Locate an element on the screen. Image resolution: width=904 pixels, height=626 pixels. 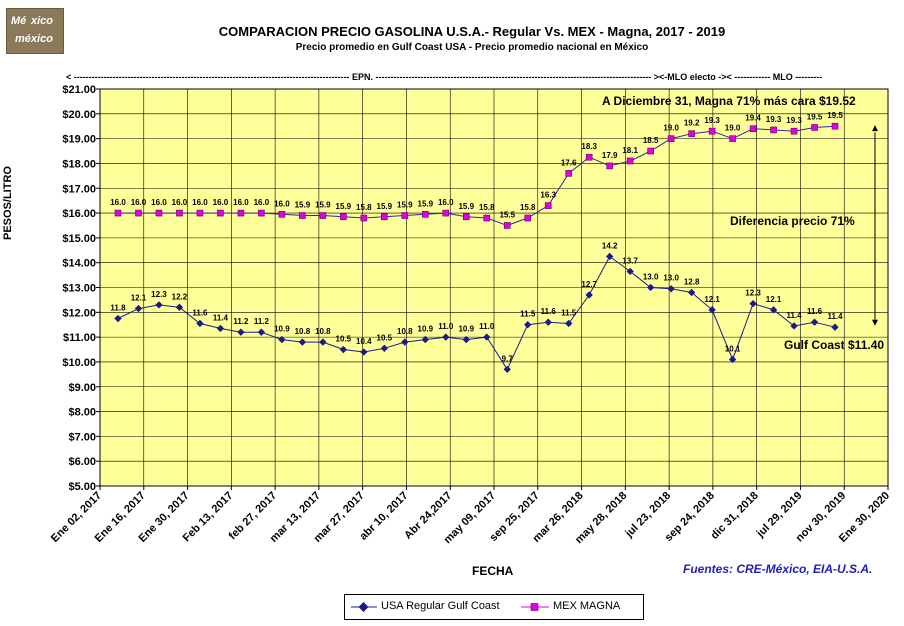
legend-label-usa: USA Regular Gulf Coast is located at coordinates (440, 606).